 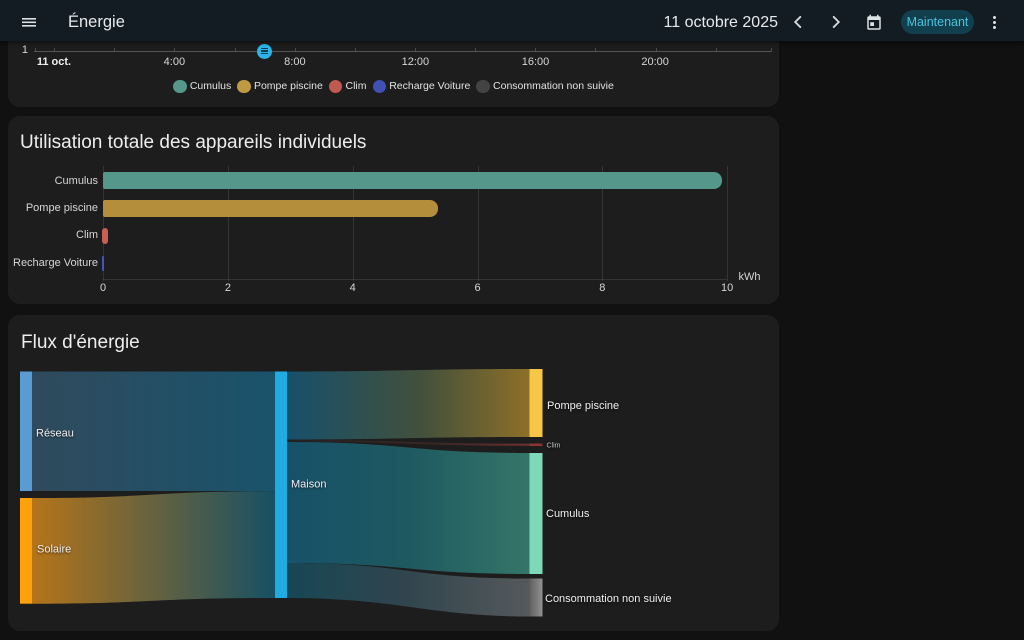 What do you see at coordinates (554, 446) in the screenshot?
I see `svg-text: Clim` at bounding box center [554, 446].